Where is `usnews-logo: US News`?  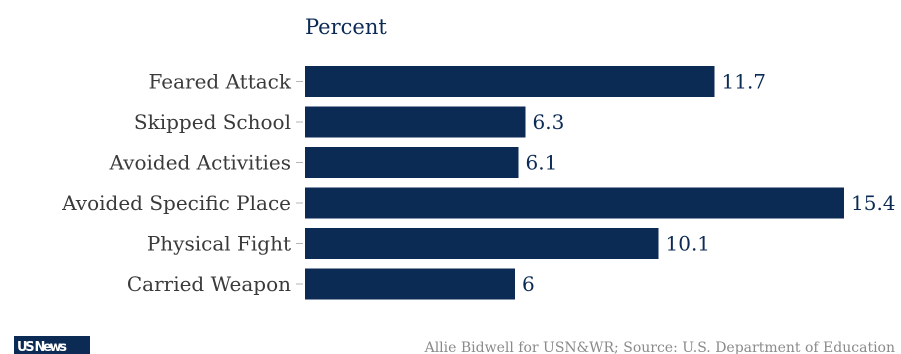
usnews-logo: US News is located at coordinates (52, 345).